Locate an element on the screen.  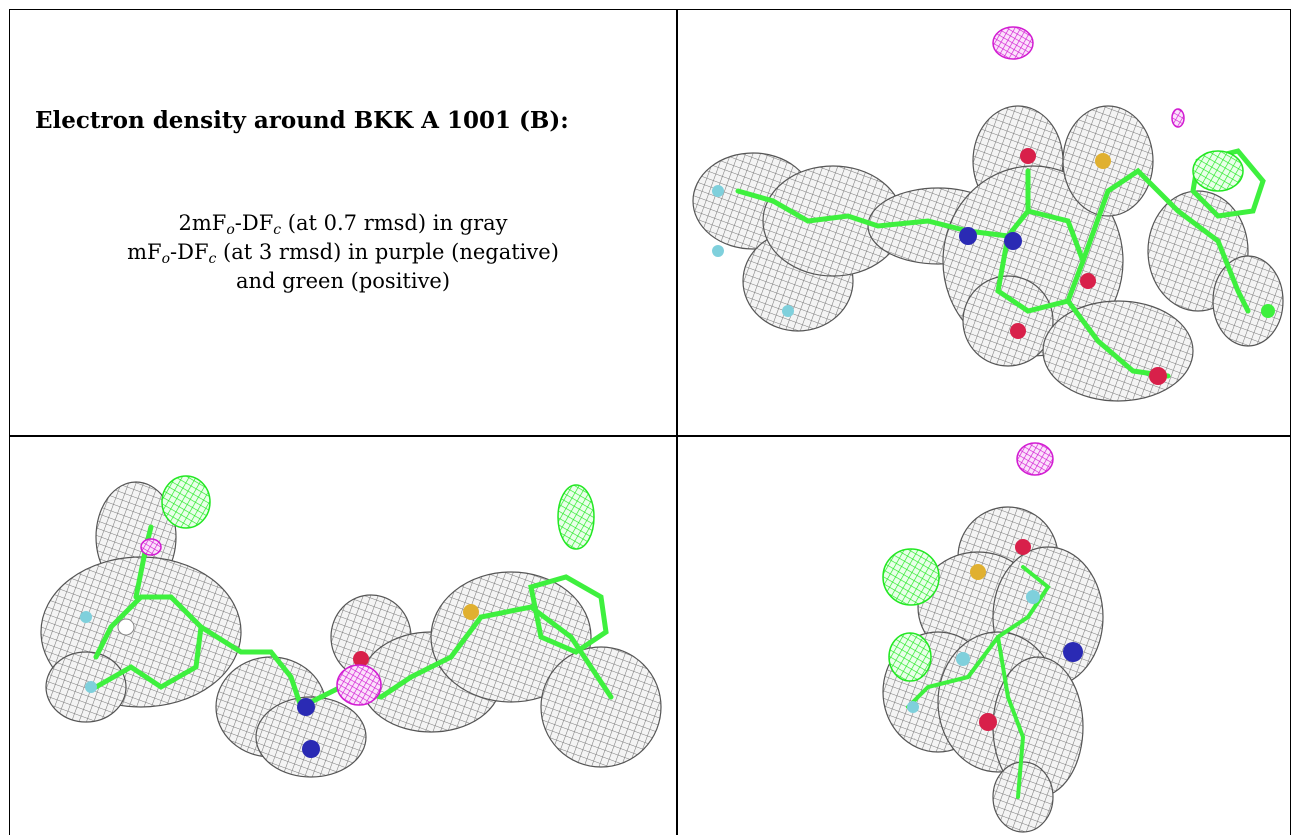
legend-line-fo-fc: mFo-DFc (at 3 rmsd) in purple (negative) is located at coordinates (343, 253).